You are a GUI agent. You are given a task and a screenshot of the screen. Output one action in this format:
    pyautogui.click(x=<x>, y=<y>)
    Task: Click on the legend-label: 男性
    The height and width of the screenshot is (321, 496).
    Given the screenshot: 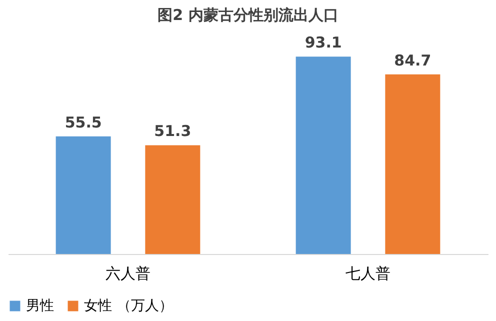 What is the action you would take?
    pyautogui.click(x=40, y=306)
    